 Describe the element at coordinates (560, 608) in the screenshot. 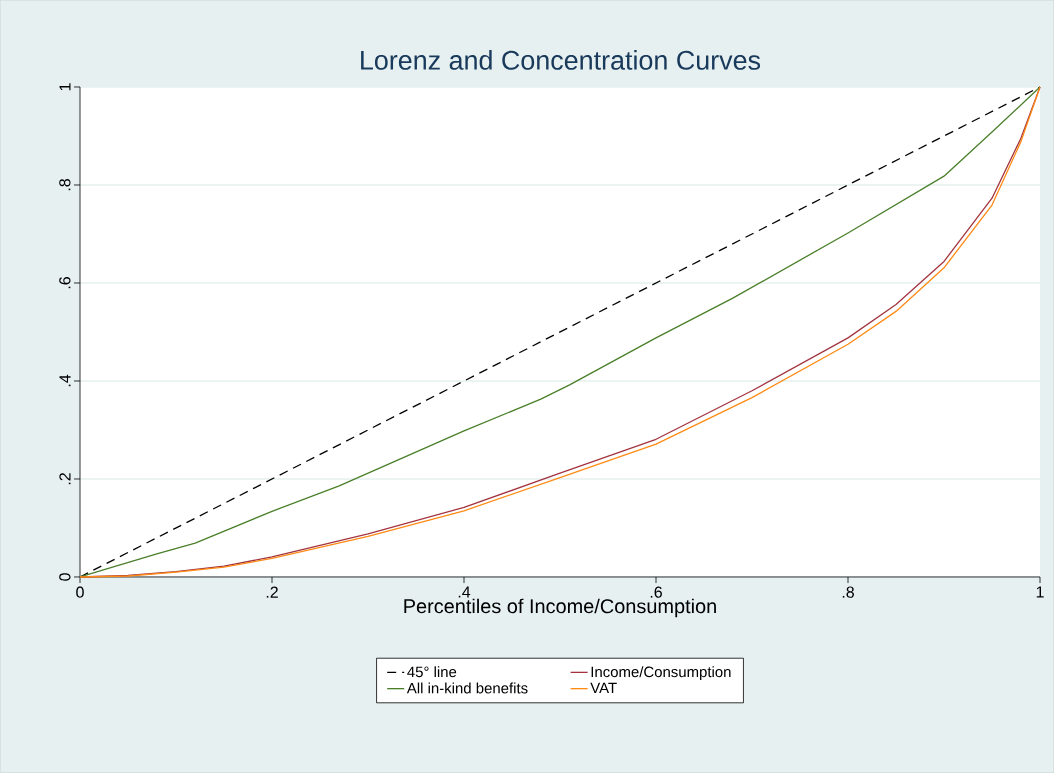

I see `x-axis-title: Percentiles of Income/Consumption` at that location.